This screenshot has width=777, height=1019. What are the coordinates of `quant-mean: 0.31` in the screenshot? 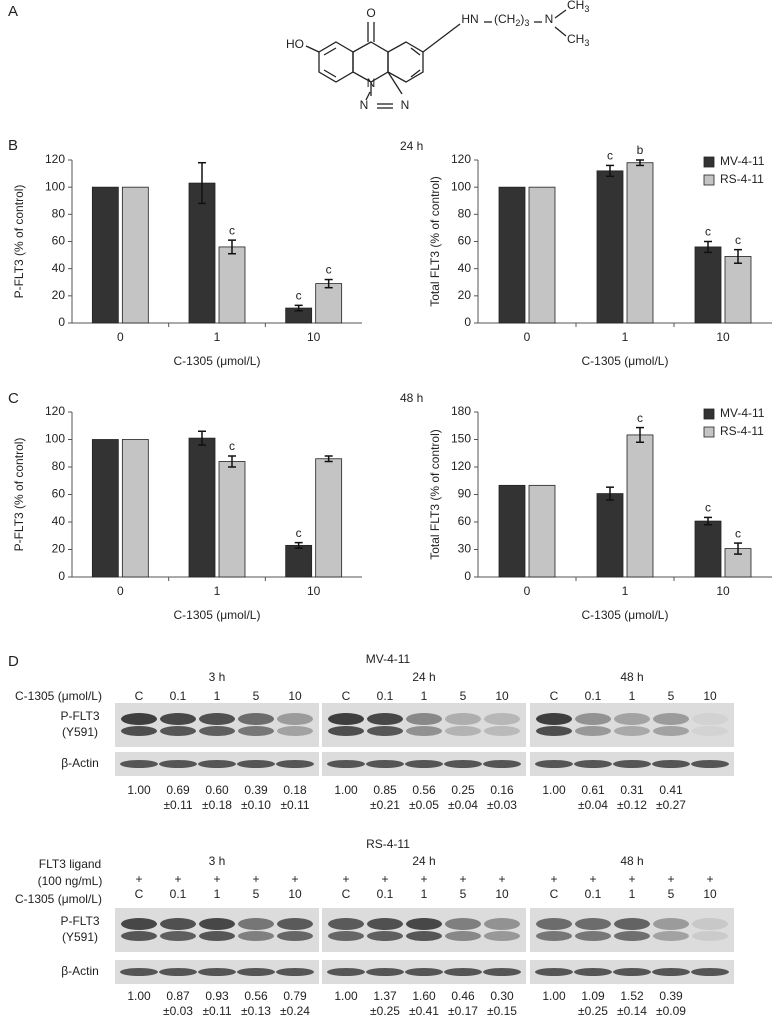 It's located at (632, 790).